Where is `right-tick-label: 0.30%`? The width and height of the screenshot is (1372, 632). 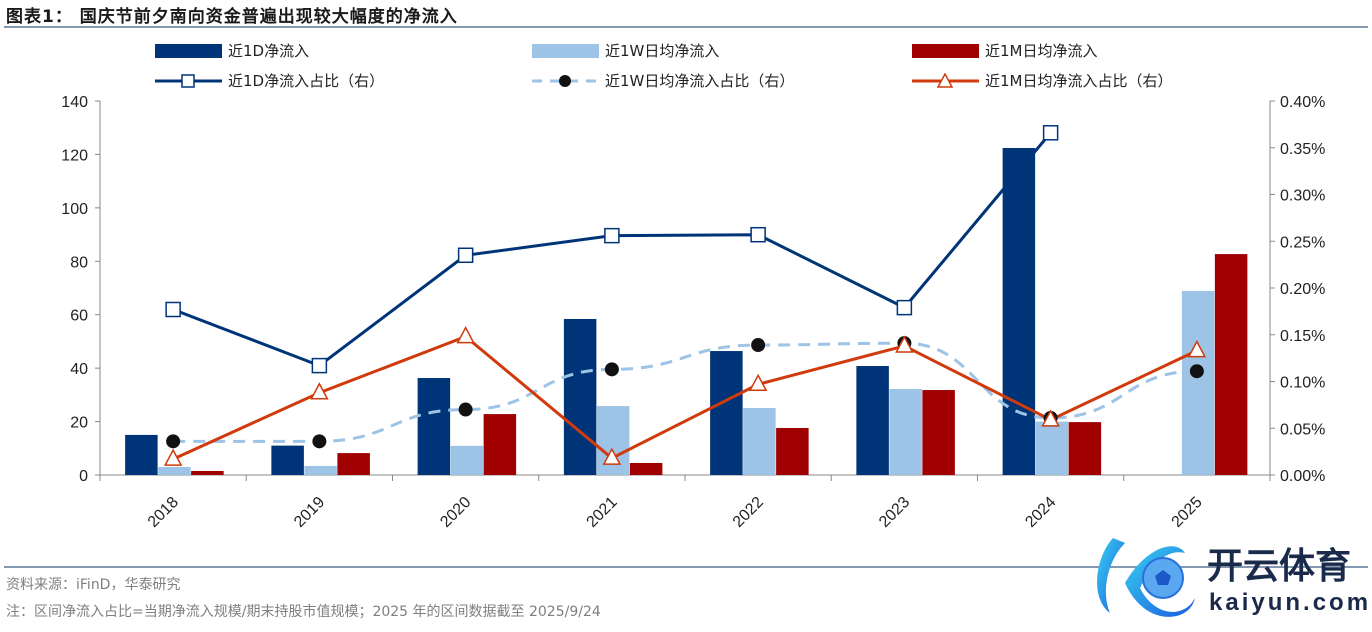
right-tick-label: 0.30% is located at coordinates (1302, 196).